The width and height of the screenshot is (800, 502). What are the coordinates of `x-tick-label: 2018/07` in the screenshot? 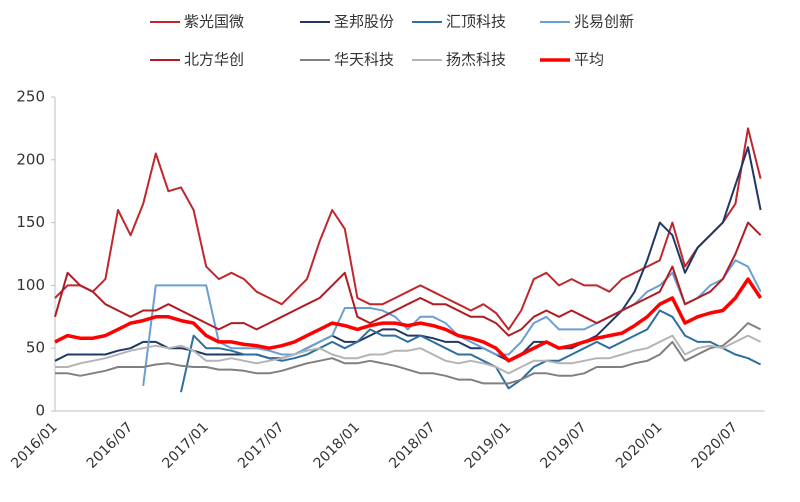 It's located at (412, 445).